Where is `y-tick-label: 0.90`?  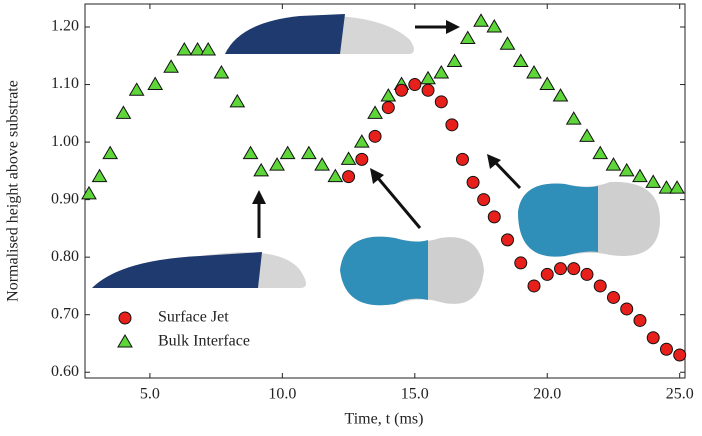 y-tick-label: 0.90 is located at coordinates (65, 198).